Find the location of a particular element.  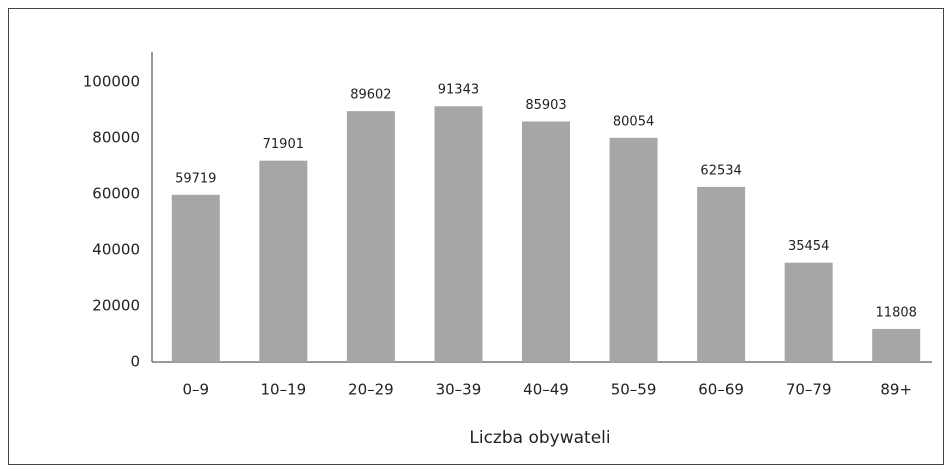

x-tick-label: 0–9 is located at coordinates (195, 390).